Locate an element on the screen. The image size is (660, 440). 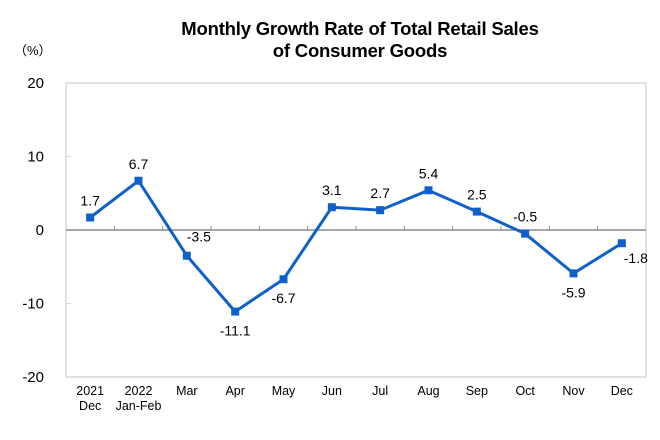
x-category-label: Apr is located at coordinates (234, 391).